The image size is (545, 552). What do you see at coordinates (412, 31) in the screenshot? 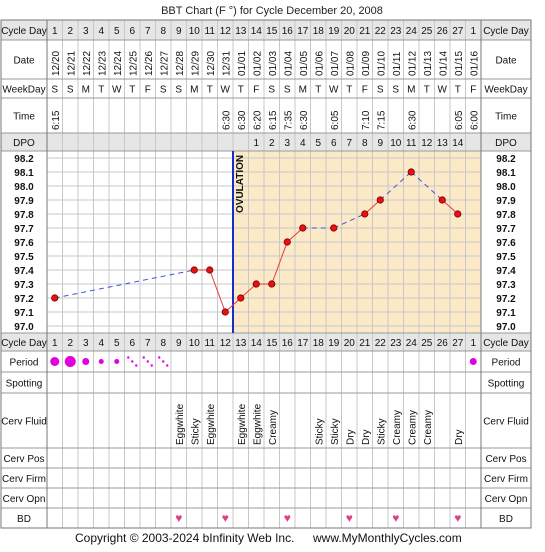
I see `cycle-day-cell: 24` at bounding box center [412, 31].